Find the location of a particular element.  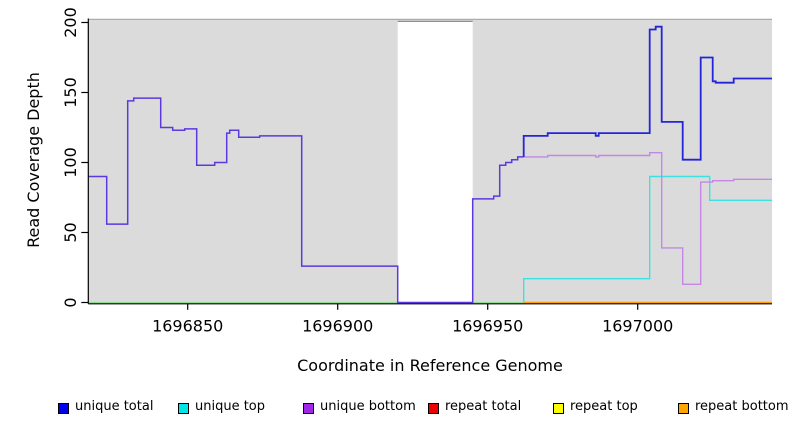

y-tick-label: 200 is located at coordinates (70, 22).